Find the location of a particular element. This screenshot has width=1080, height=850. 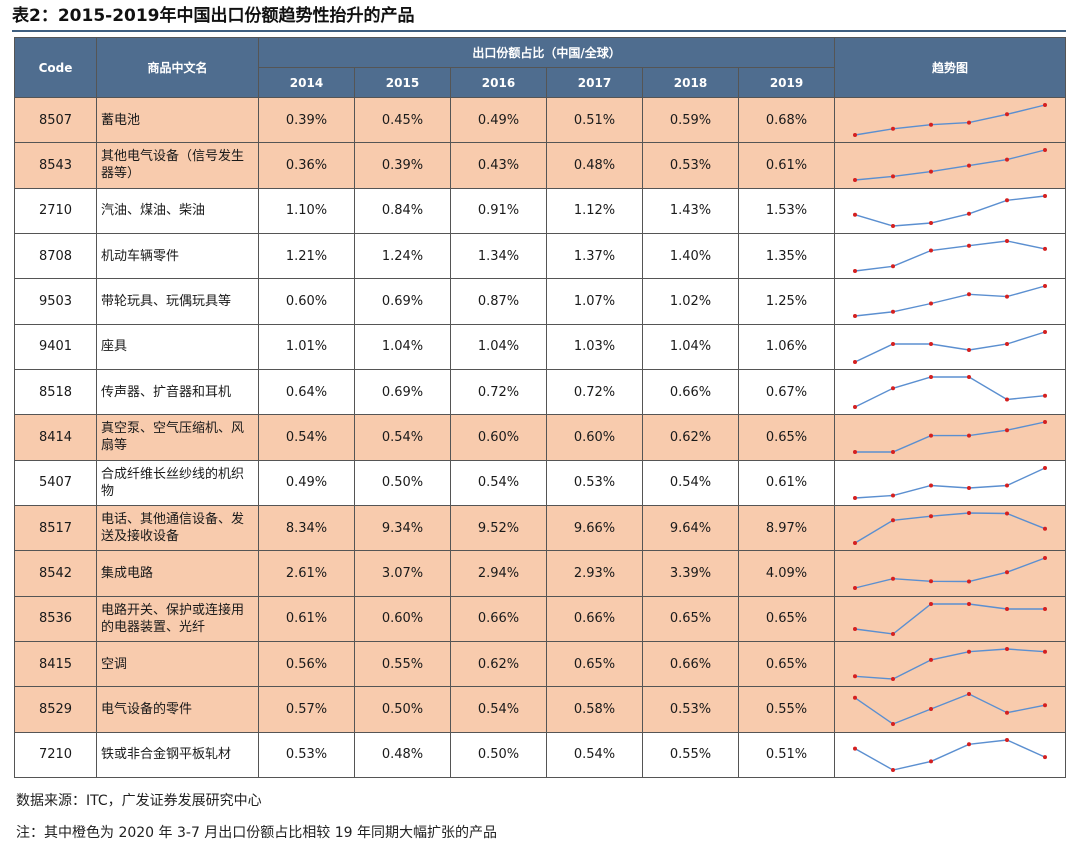

cell-share: 0.48% is located at coordinates (402, 754).